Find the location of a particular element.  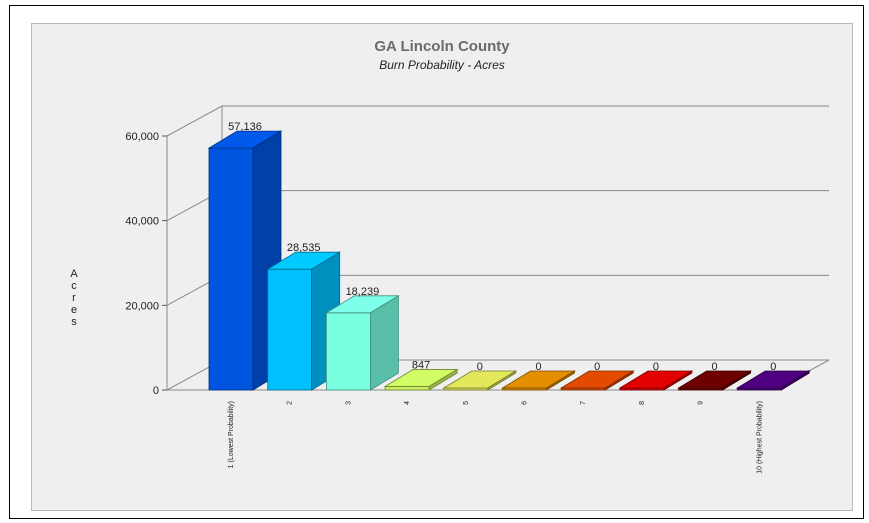

x-tick-label: 8 is located at coordinates (642, 403).